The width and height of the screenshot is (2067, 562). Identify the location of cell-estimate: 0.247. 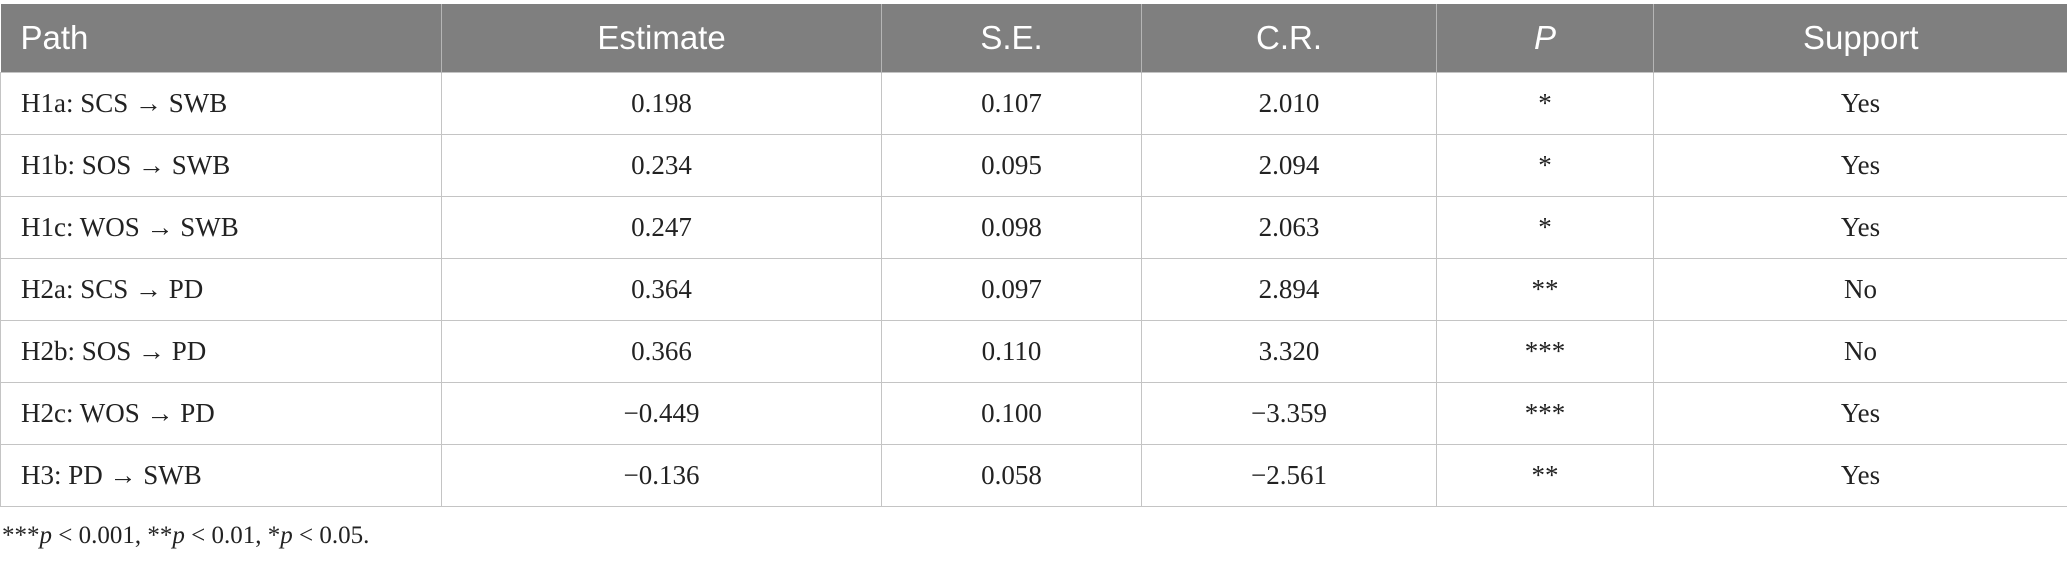
(661, 227).